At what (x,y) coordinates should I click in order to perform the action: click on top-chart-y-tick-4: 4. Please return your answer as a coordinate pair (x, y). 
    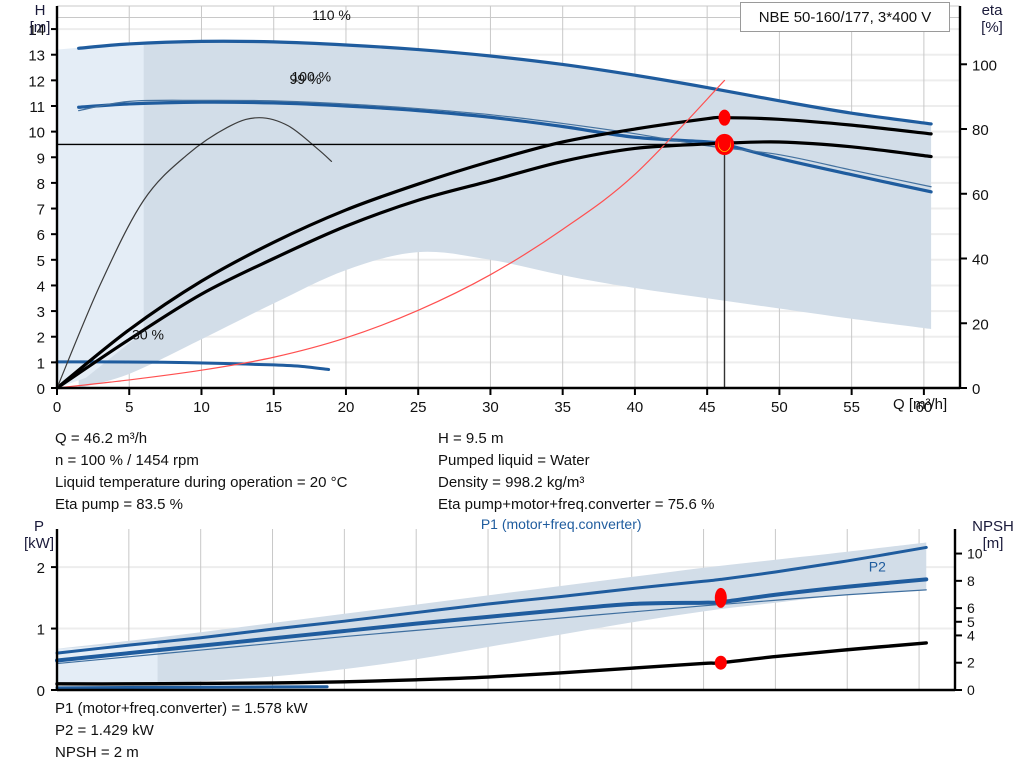
    Looking at the image, I should click on (41, 286).